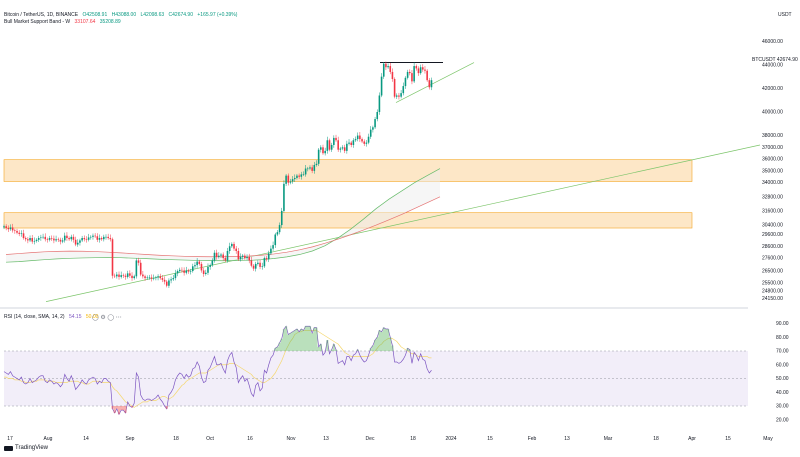  I want to click on rsi-label: RSI (14, close, SMA, 14, 2), so click(34, 317).